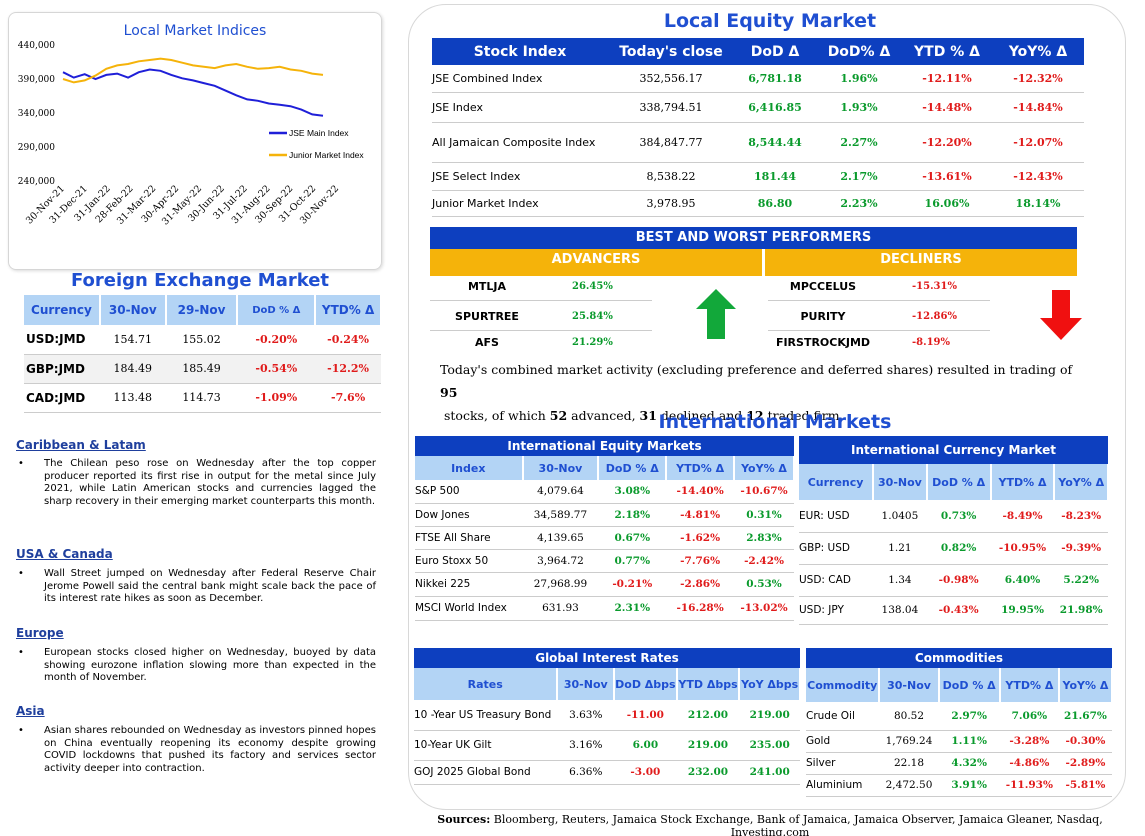 The height and width of the screenshot is (836, 1145). I want to click on column-header: Commodity, so click(843, 685).